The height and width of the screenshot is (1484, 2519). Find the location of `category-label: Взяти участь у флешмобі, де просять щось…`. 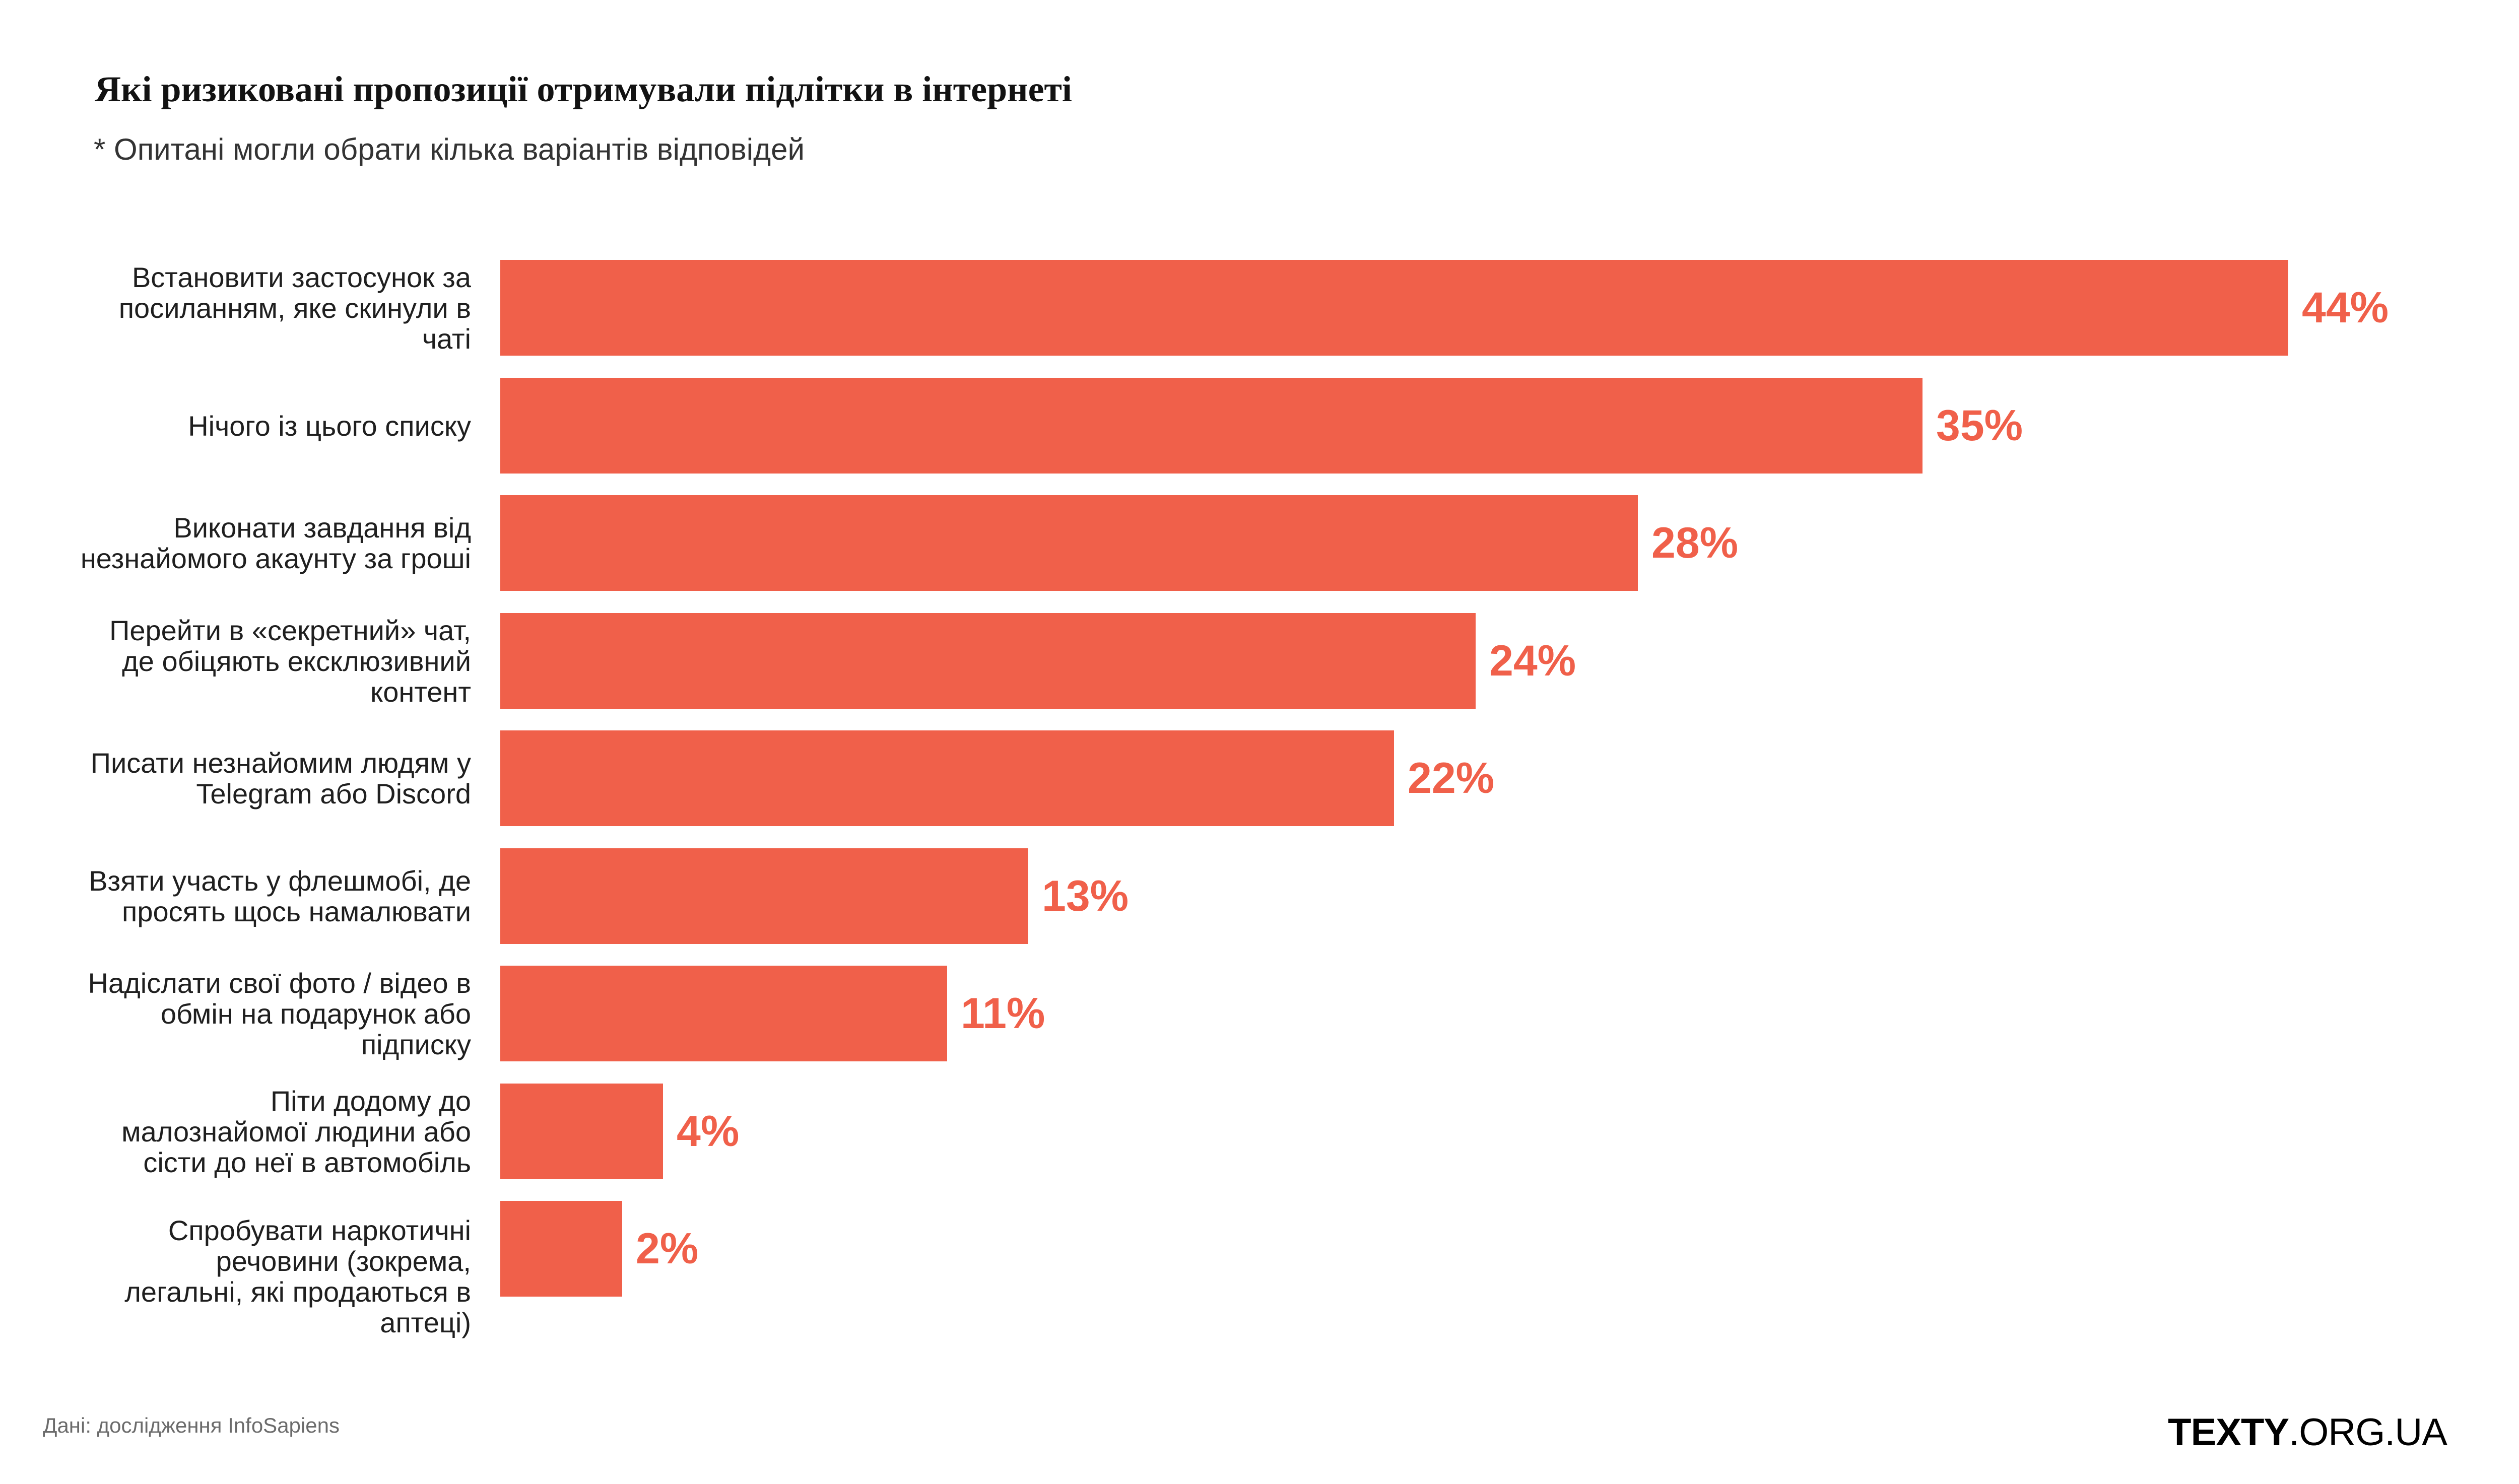

category-label: Взяти участь у флешмобі, де просять щось… is located at coordinates (280, 896).